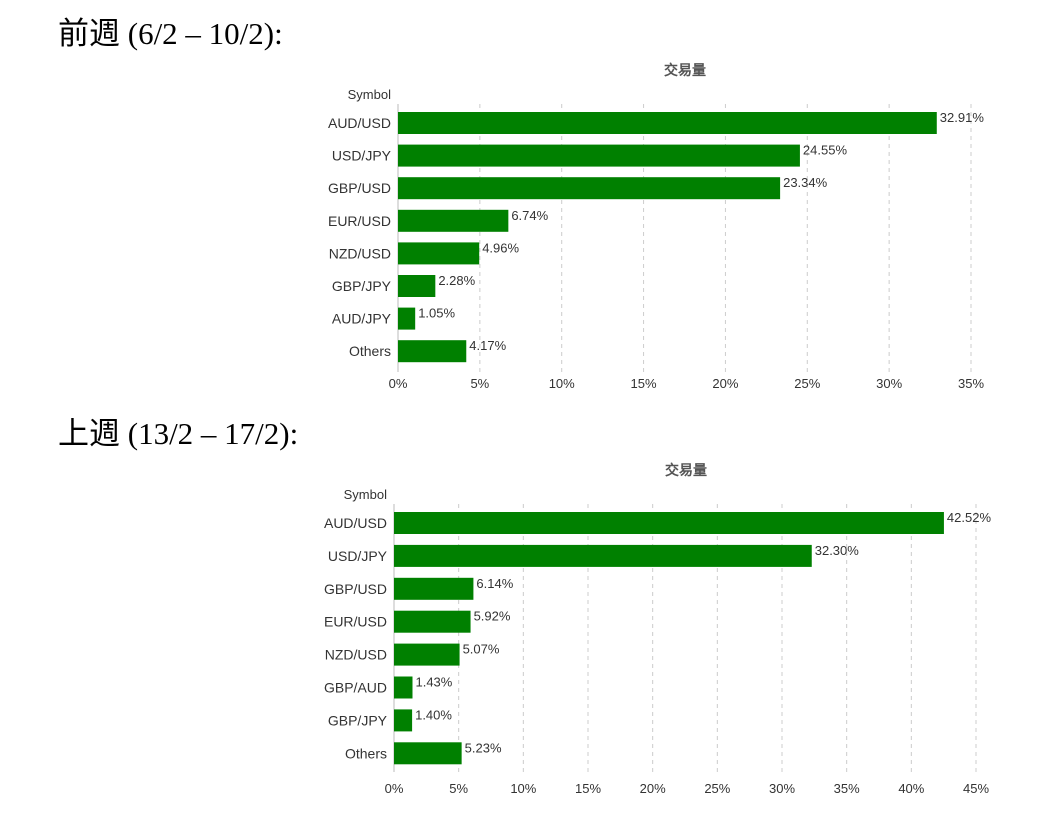 The height and width of the screenshot is (820, 1054). I want to click on data-label: 6.74%, so click(529, 215).